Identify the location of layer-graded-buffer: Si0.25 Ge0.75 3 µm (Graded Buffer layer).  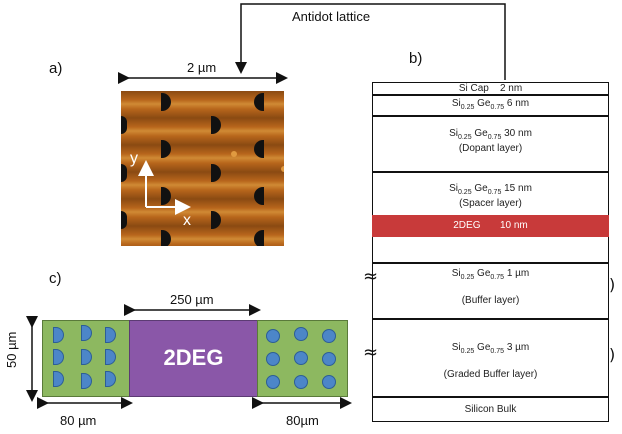
(490, 361).